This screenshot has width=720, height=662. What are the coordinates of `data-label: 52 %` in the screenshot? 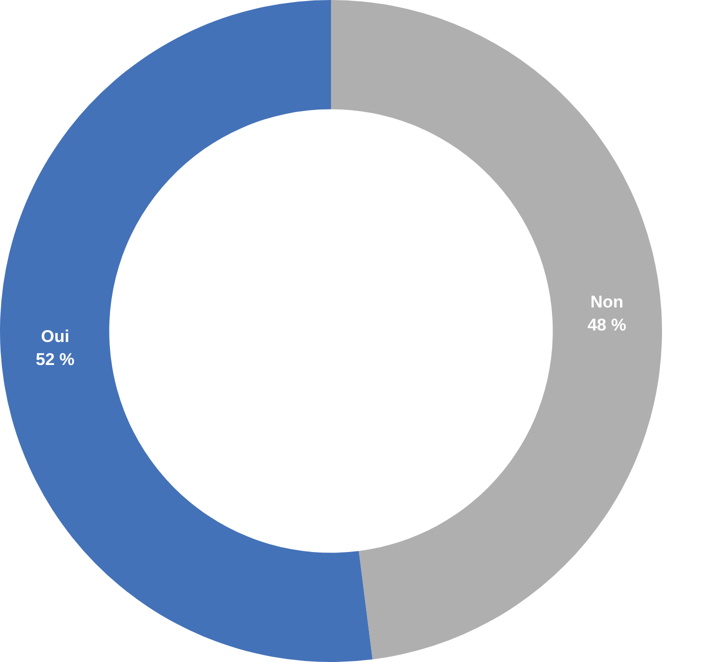 It's located at (55, 360).